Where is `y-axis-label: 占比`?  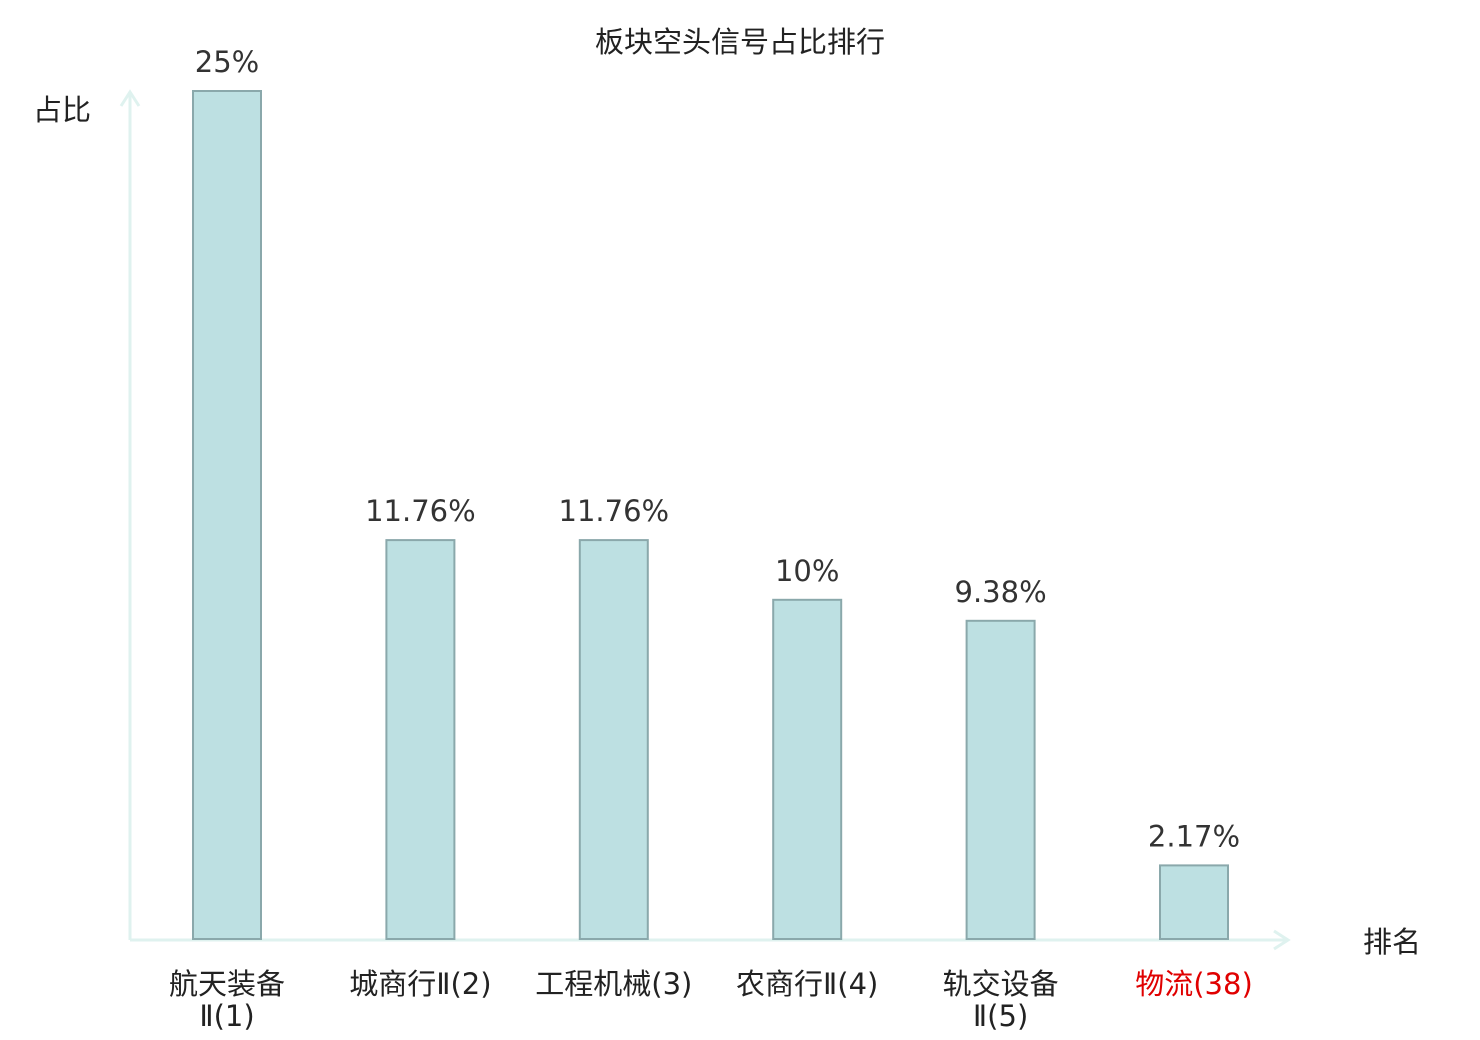
y-axis-label: 占比 is located at coordinates (62, 110).